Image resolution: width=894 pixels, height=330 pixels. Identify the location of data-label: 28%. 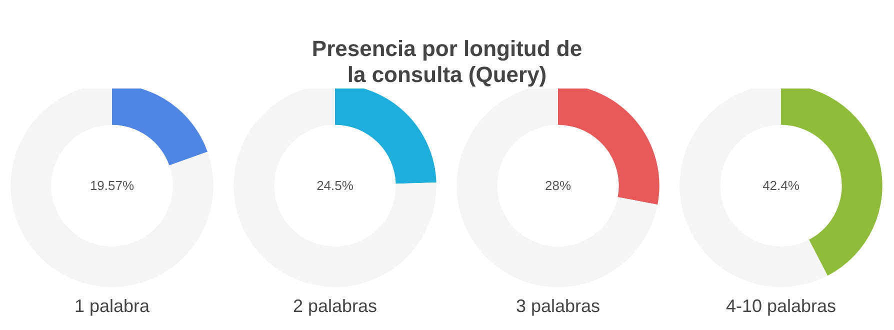
(558, 186).